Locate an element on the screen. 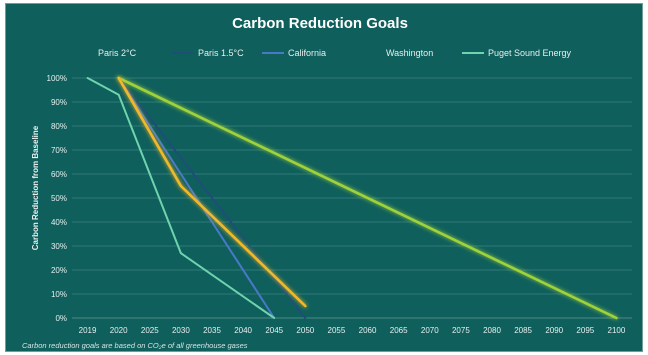 This screenshot has width=648, height=355. legend-label: Paris 1.5°C is located at coordinates (221, 53).